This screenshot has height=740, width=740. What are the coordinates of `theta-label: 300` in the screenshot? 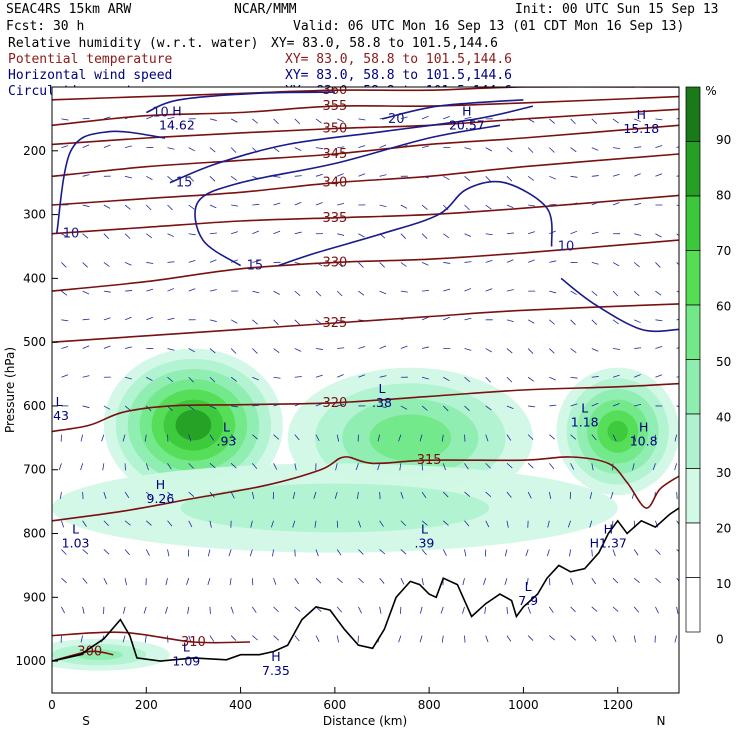 It's located at (89, 652).